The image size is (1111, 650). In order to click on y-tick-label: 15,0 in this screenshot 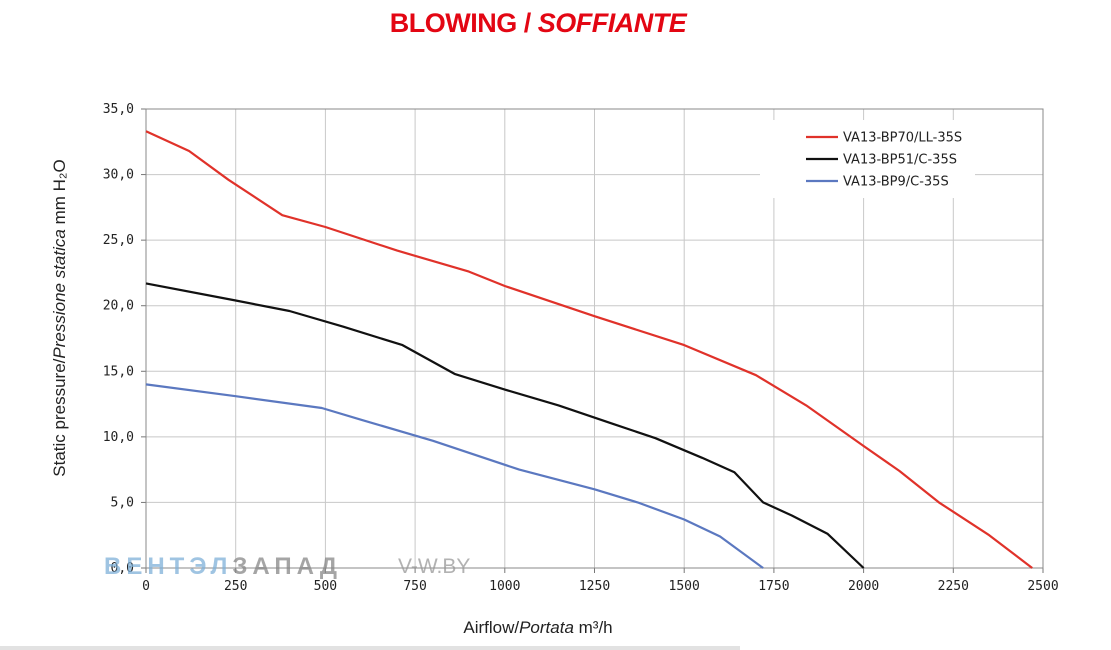, I will do `click(118, 371)`.